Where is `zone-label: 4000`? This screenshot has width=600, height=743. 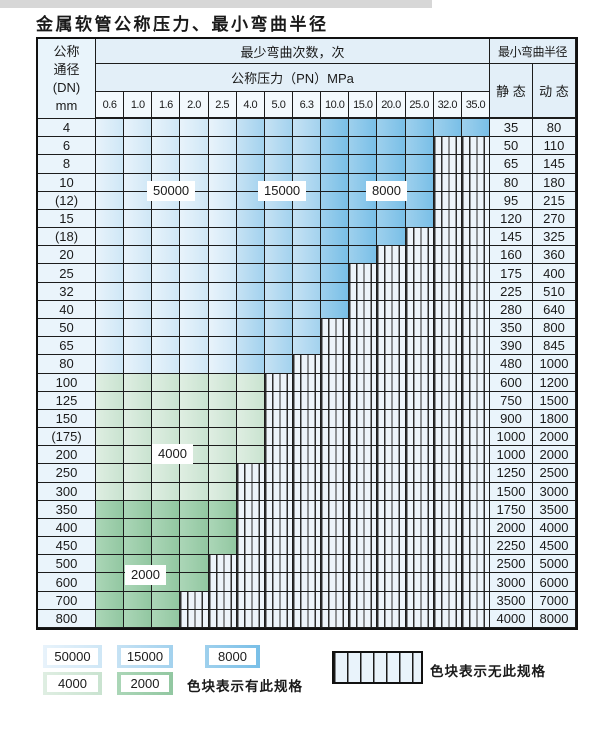
zone-label: 4000 is located at coordinates (172, 454).